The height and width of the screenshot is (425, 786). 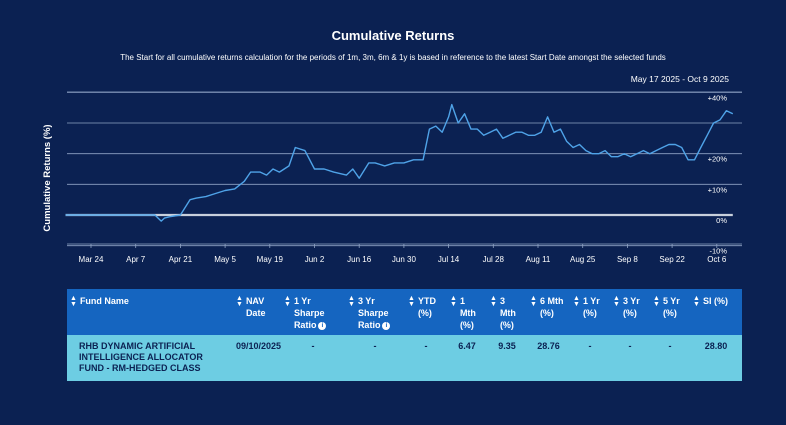 What do you see at coordinates (393, 35) in the screenshot?
I see `chart-title: Cumulative Returns` at bounding box center [393, 35].